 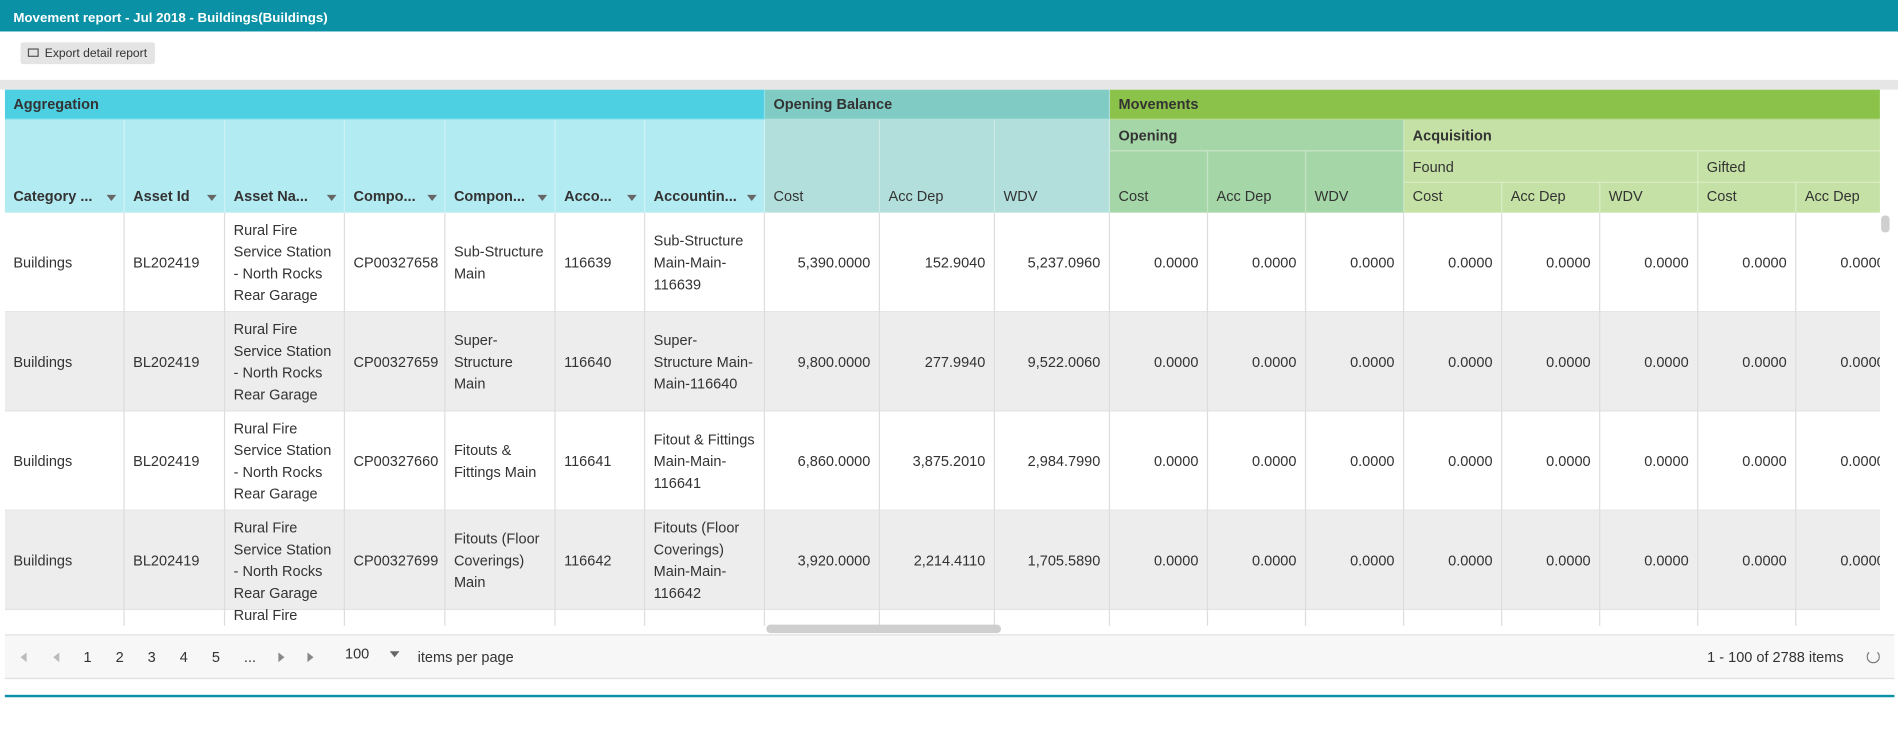 What do you see at coordinates (394, 654) in the screenshot?
I see `page-size-arrow` at bounding box center [394, 654].